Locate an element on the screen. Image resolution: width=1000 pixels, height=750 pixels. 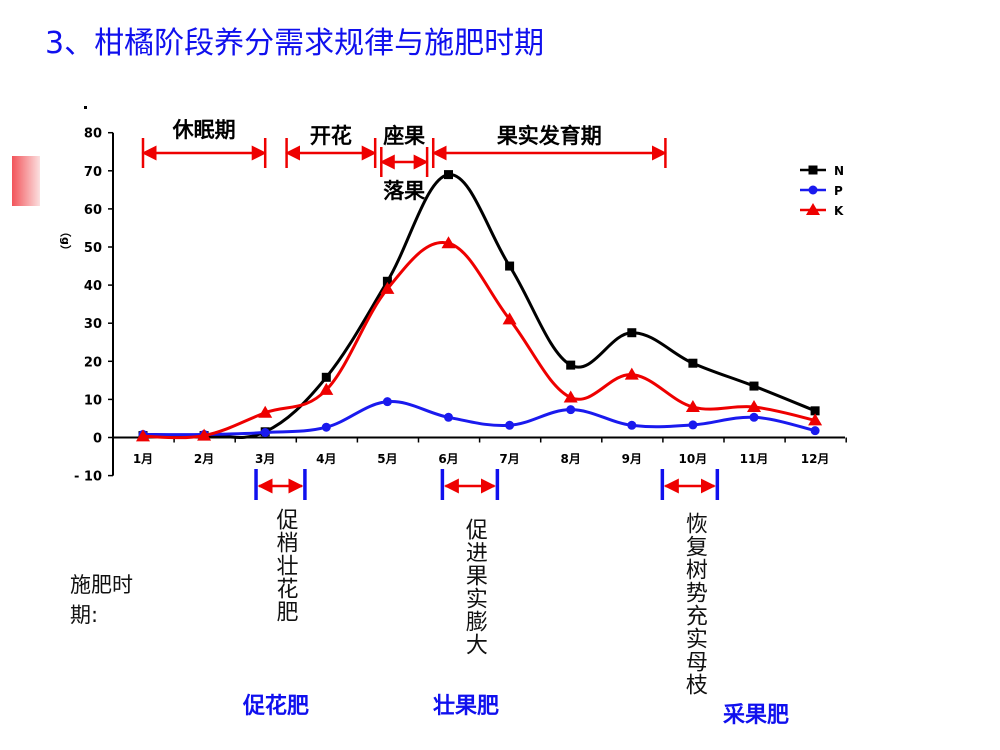
x-tick-label: 10月 is located at coordinates (693, 459).